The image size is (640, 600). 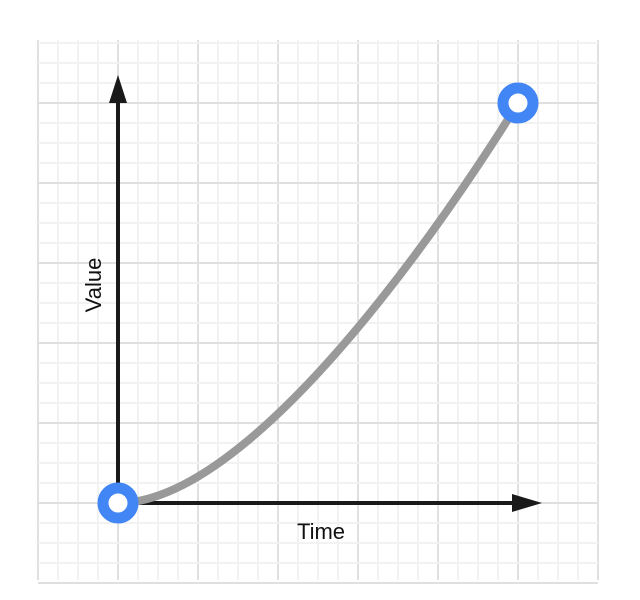 I want to click on start-point, so click(x=118, y=503).